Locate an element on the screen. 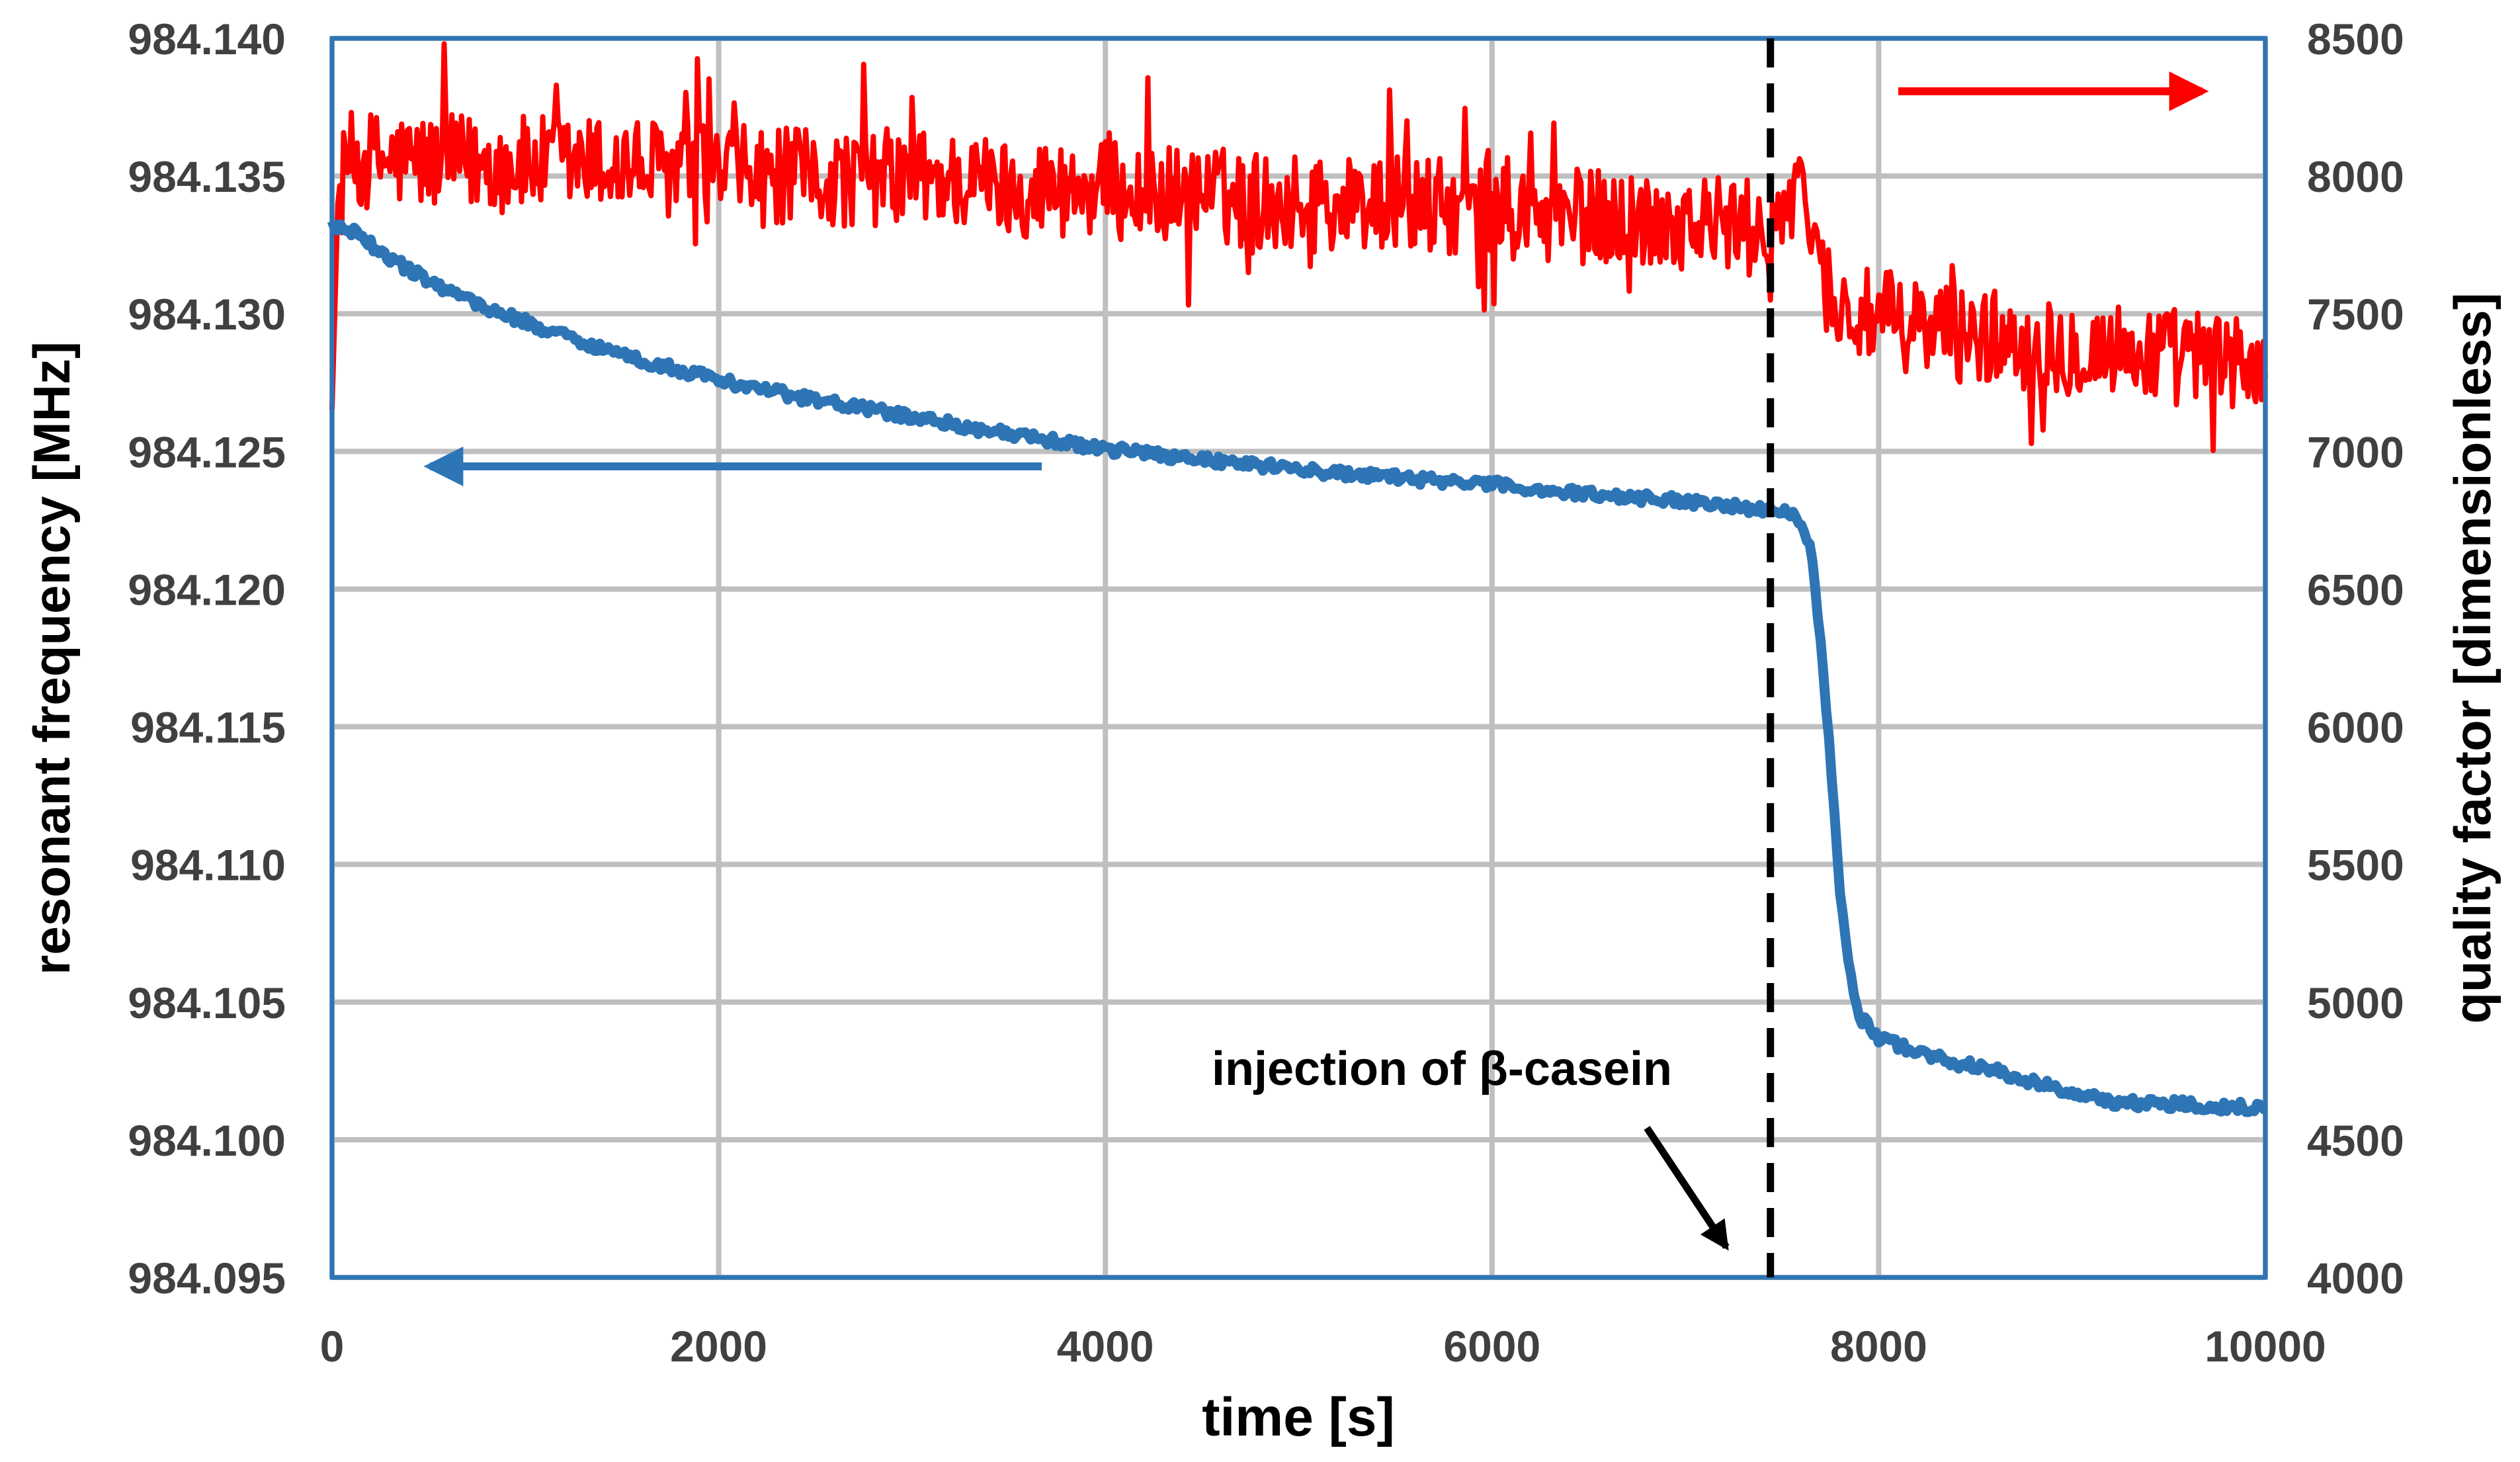 The width and height of the screenshot is (2520, 1462). y-right-tick-label: 7000 is located at coordinates (2355, 451).